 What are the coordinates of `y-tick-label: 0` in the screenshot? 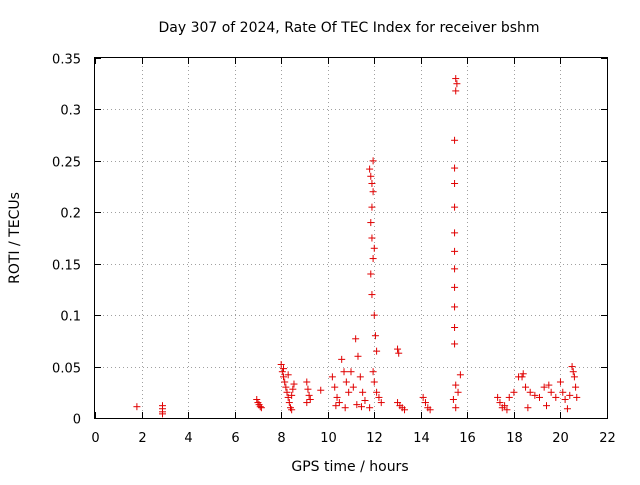 It's located at (77, 420).